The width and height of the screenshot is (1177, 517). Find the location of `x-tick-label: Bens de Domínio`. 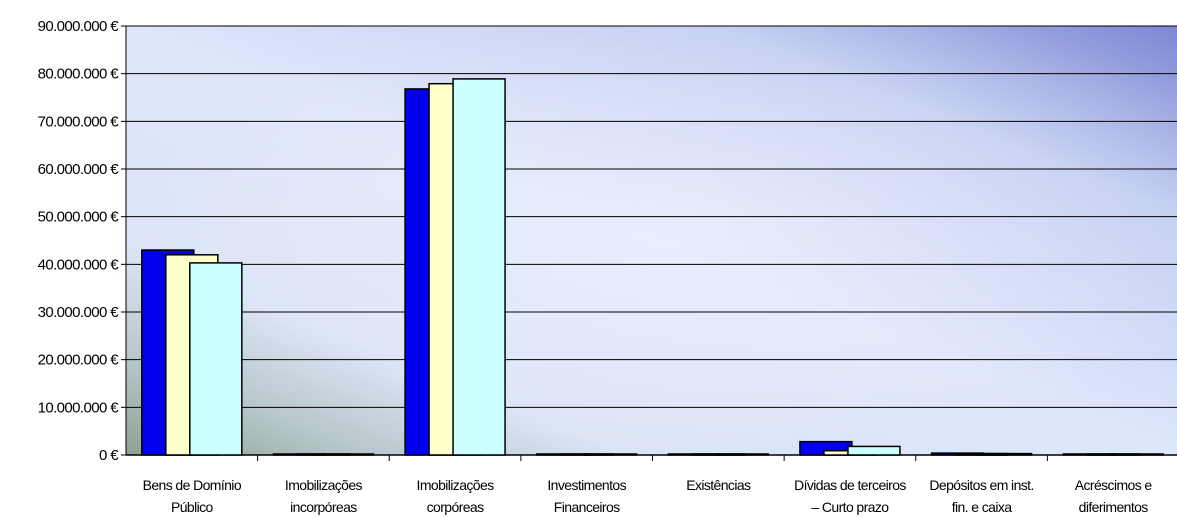

x-tick-label: Bens de Domínio is located at coordinates (192, 485).